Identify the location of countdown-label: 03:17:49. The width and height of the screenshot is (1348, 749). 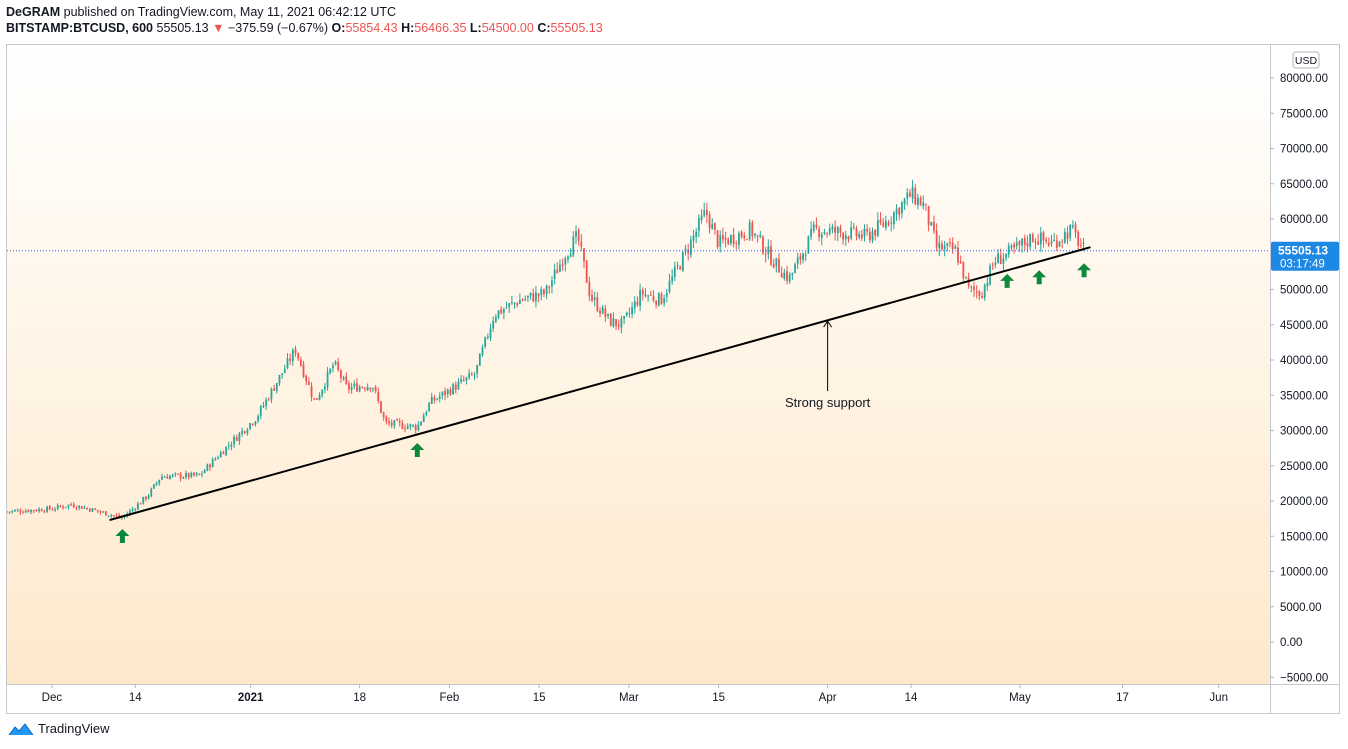
(1302, 265).